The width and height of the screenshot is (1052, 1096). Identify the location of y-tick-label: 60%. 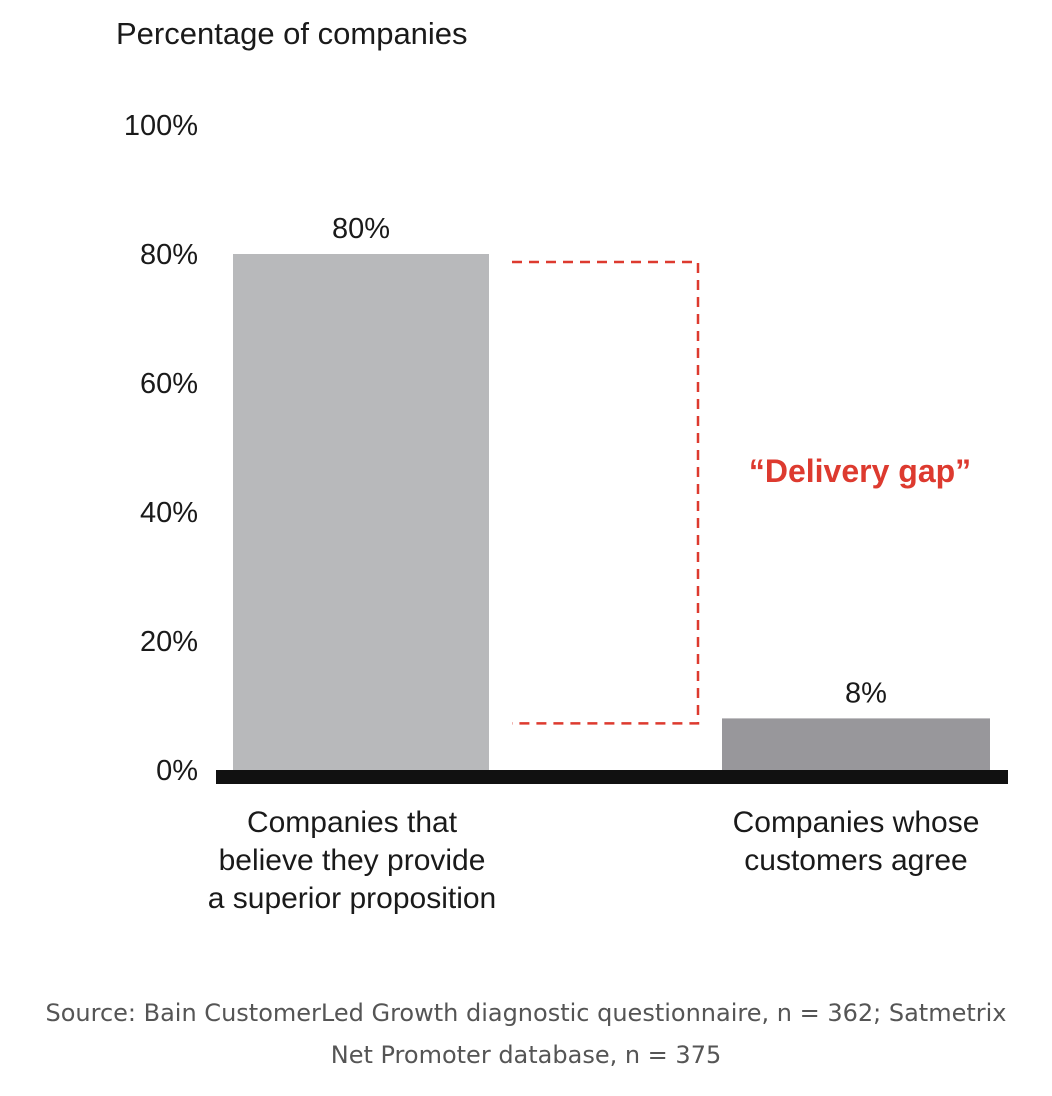
(169, 384).